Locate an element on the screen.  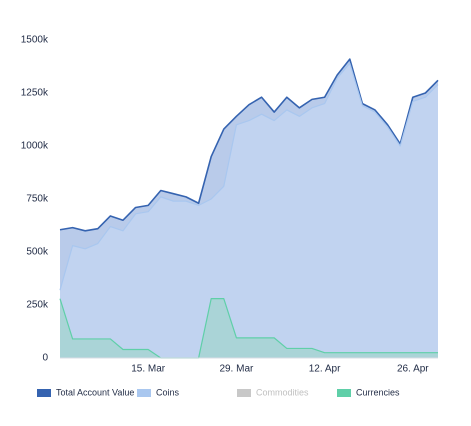
x-tick-label: 15. Mar is located at coordinates (148, 369).